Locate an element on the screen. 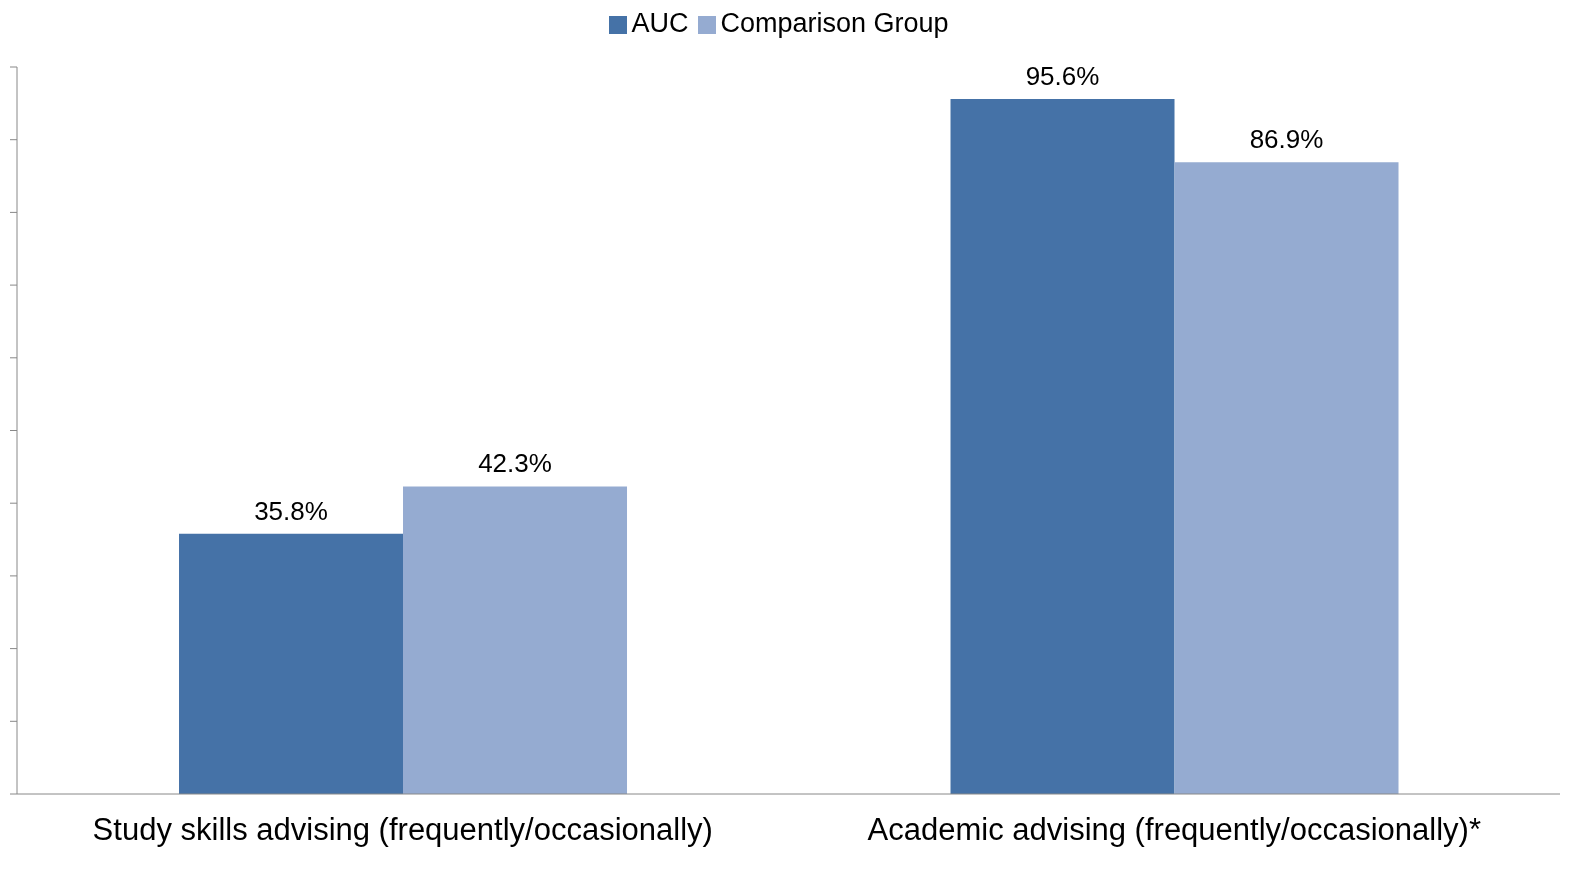 This screenshot has height=872, width=1573. x-tick-label: Academic advising (frequently/occasionally)* is located at coordinates (1174, 830).